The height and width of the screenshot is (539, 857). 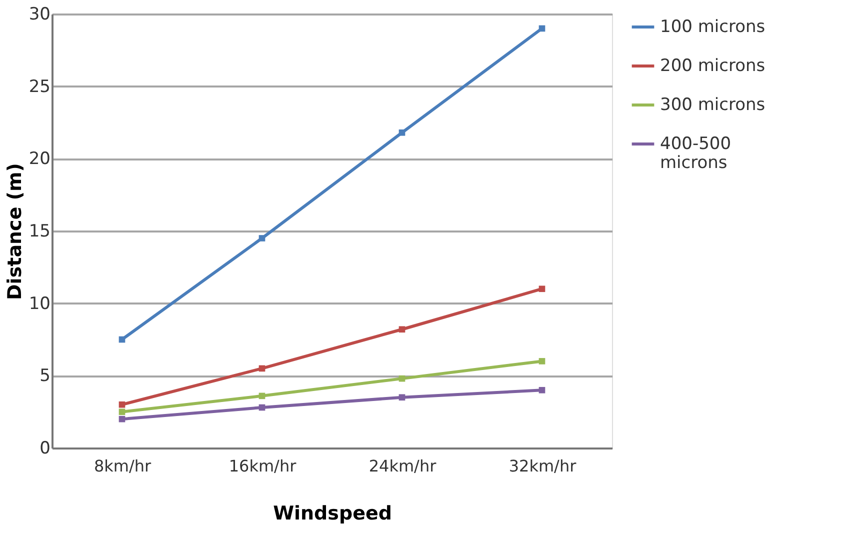 What do you see at coordinates (402, 466) in the screenshot?
I see `x-tick-label: 24km/hr` at bounding box center [402, 466].